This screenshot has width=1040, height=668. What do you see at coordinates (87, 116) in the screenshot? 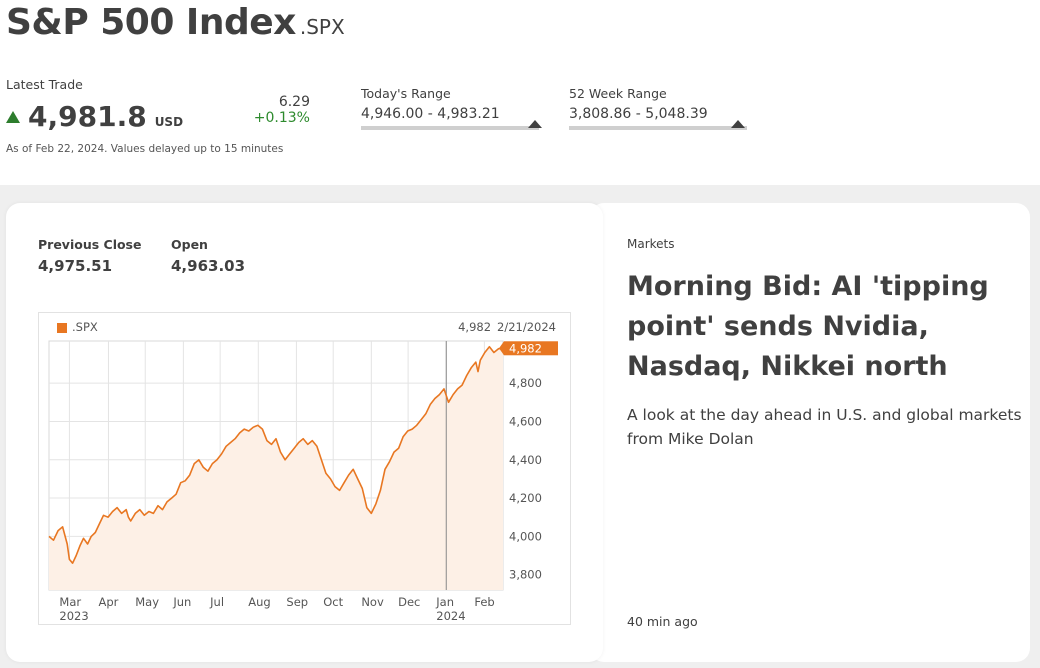
I see `price-value: 4,981.8` at bounding box center [87, 116].